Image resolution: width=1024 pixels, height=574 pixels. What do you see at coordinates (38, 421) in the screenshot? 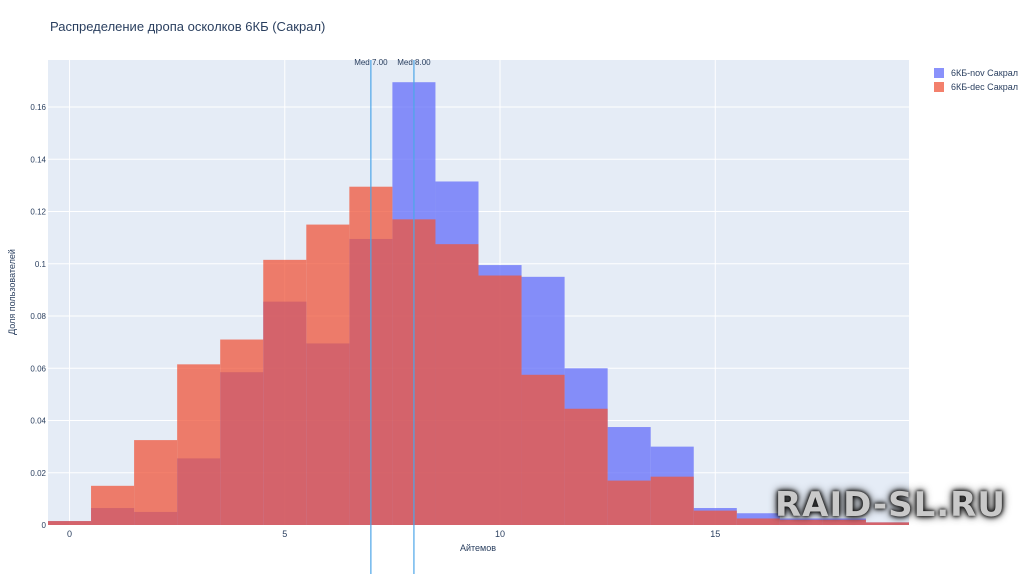
I see `y-tick-label: 0.04` at bounding box center [38, 421].